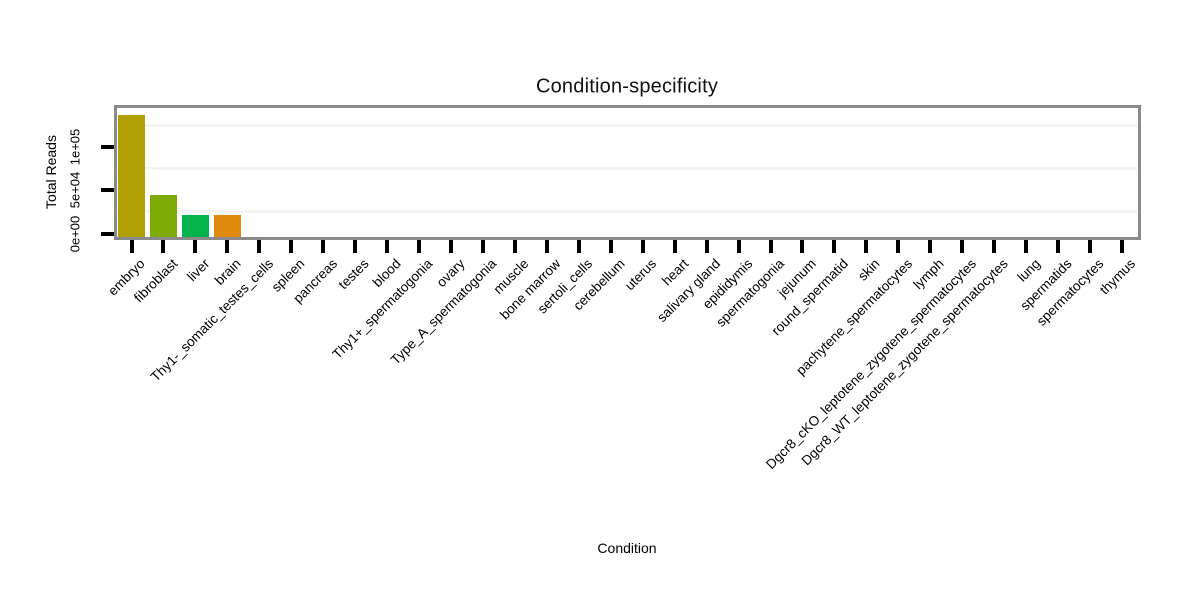 The image size is (1200, 600). What do you see at coordinates (869, 270) in the screenshot?
I see `x-axis-label: skin` at bounding box center [869, 270].